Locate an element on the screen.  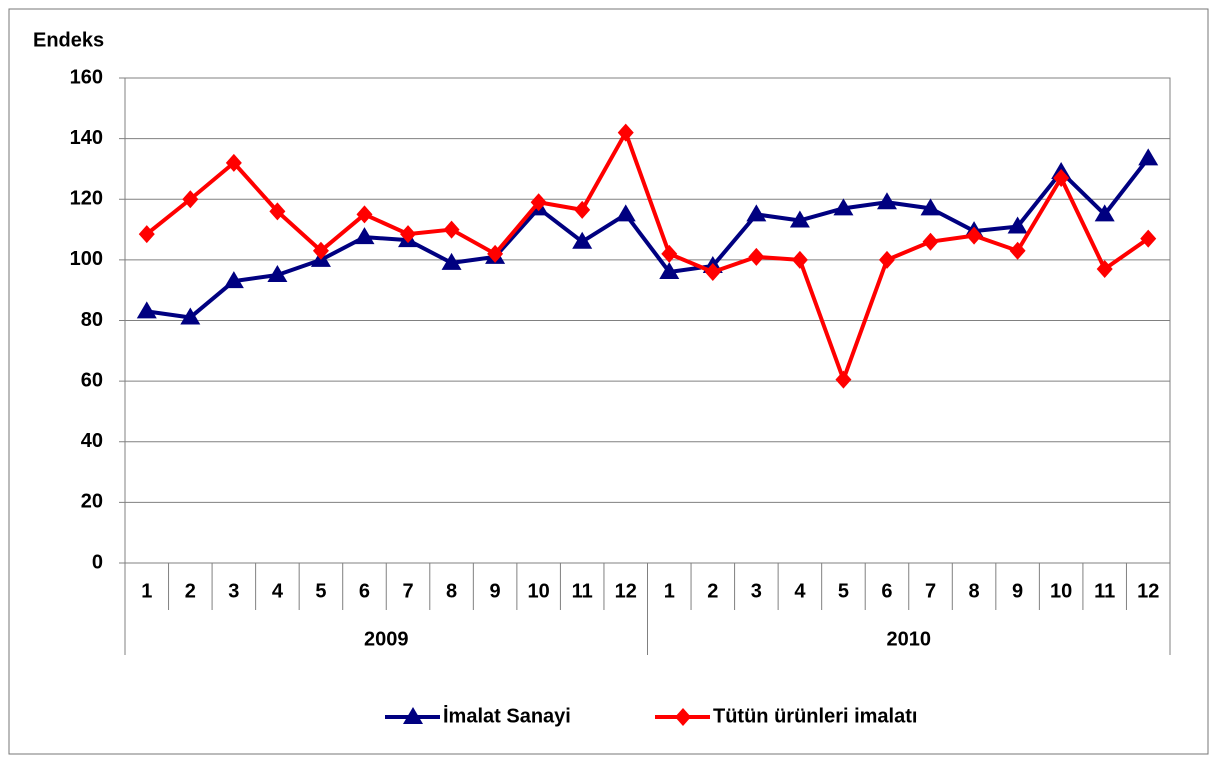
y-tick-label: 0 is located at coordinates (97, 562).